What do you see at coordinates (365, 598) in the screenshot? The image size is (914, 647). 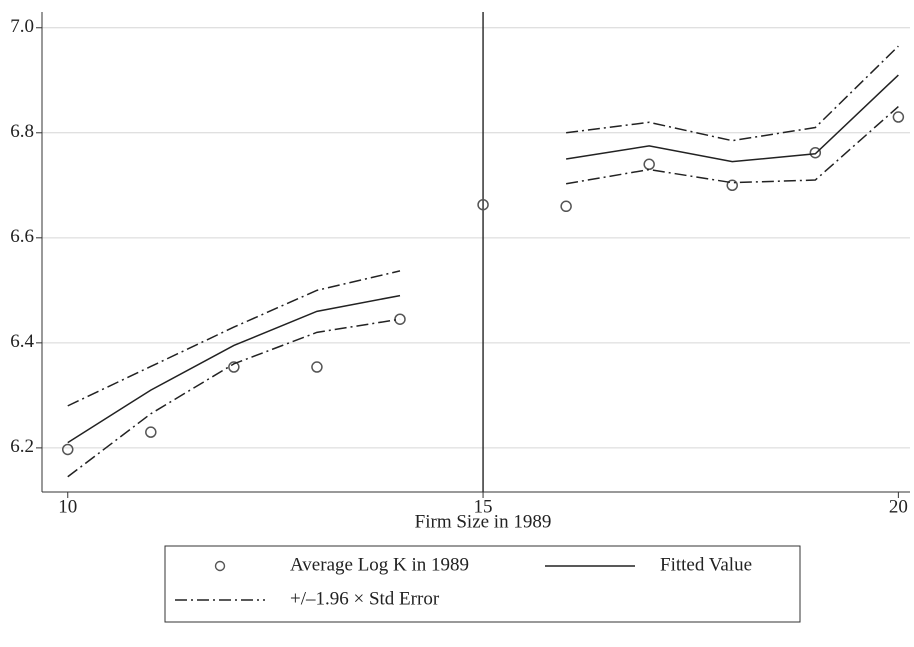 I see `legend-label: +/–1.96 × Std Error` at bounding box center [365, 598].